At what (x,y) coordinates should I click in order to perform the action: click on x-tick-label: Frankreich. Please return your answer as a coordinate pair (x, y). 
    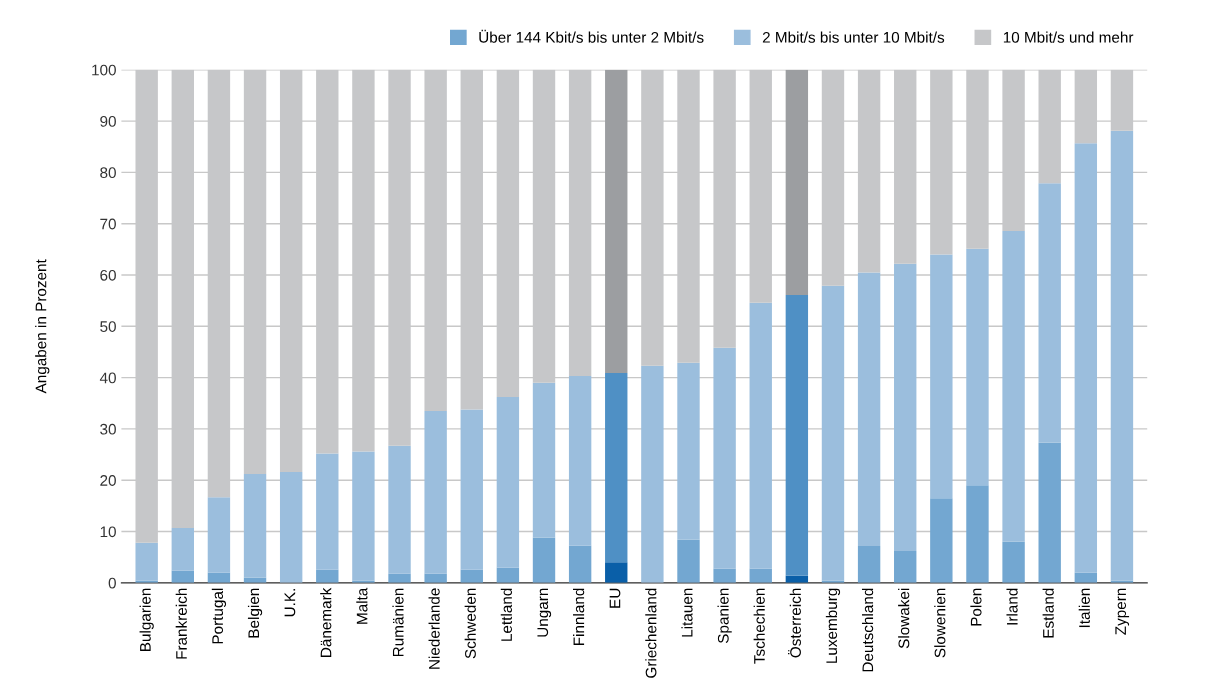
    Looking at the image, I should click on (181, 623).